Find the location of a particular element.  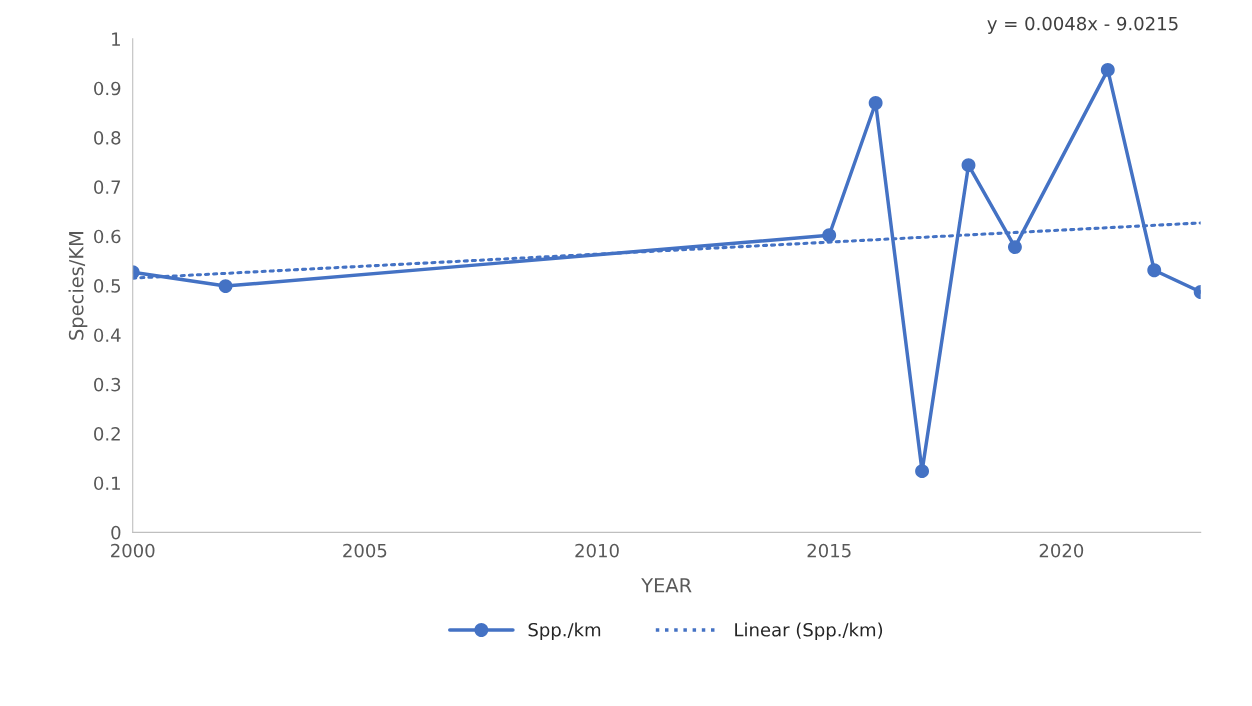

y-tick-label: 0.1 is located at coordinates (107, 483).